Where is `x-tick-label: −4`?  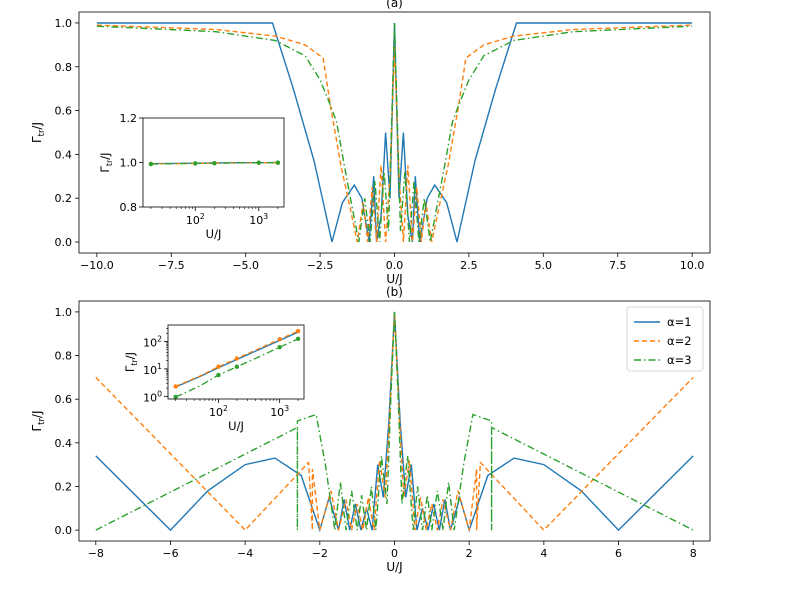
x-tick-label: −4 is located at coordinates (245, 553).